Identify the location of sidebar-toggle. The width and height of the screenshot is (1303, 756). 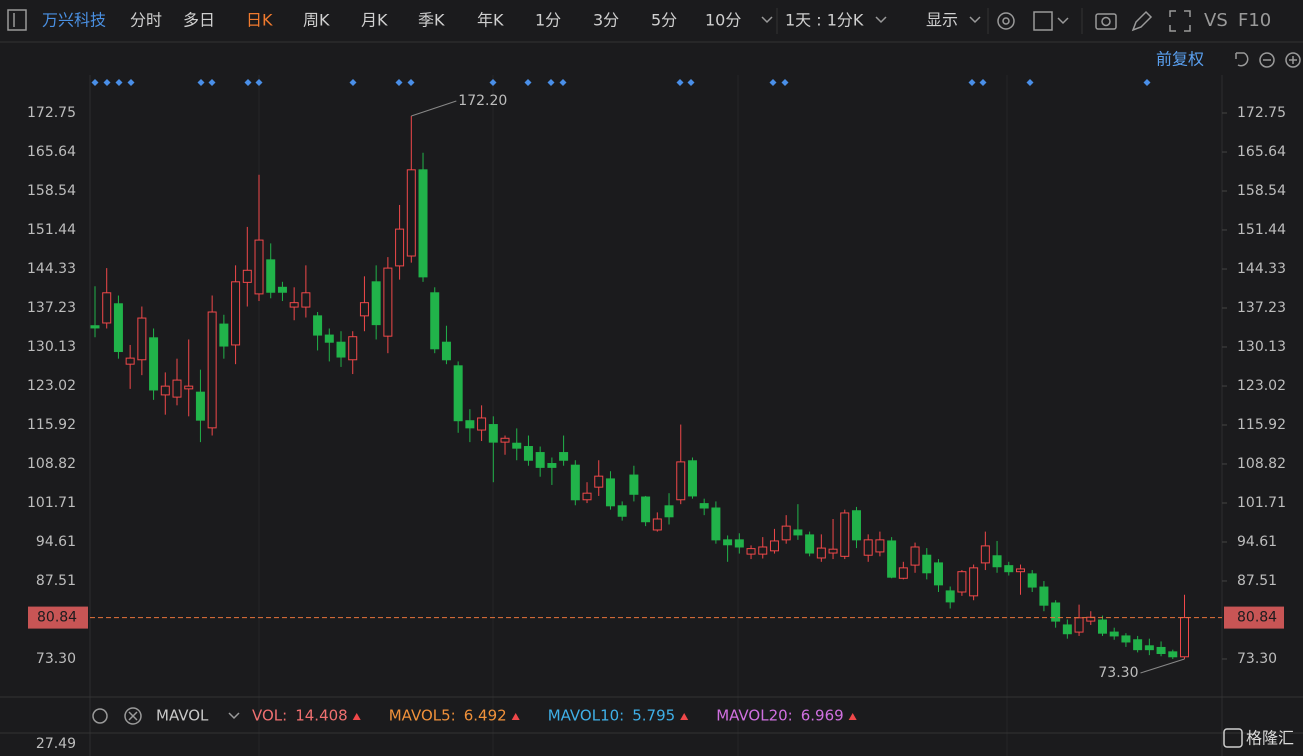
(17, 20).